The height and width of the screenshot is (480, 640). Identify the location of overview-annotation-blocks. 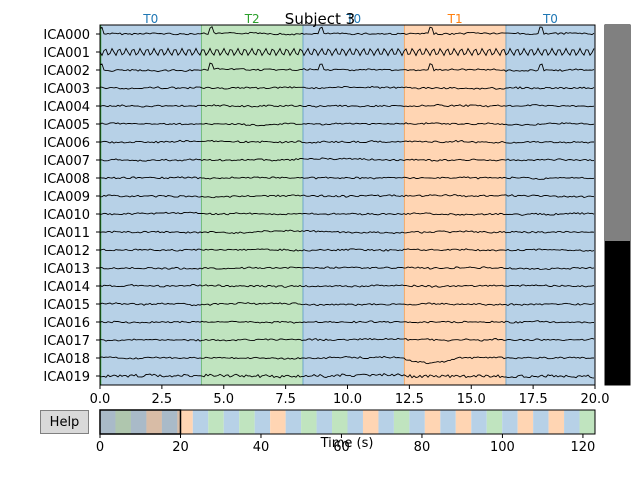
(347, 422).